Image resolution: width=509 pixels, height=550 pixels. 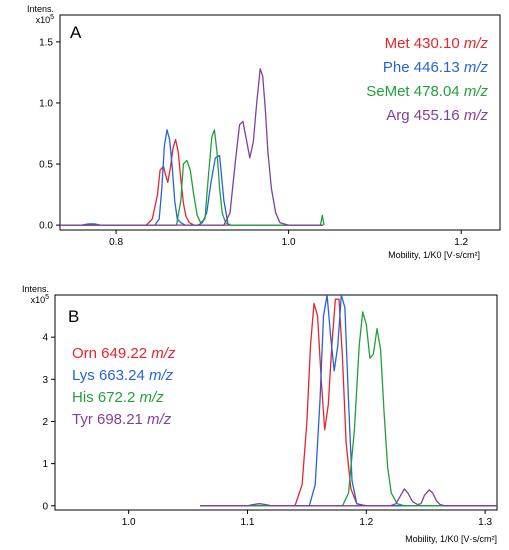 I want to click on panel-label: B, so click(x=73, y=316).